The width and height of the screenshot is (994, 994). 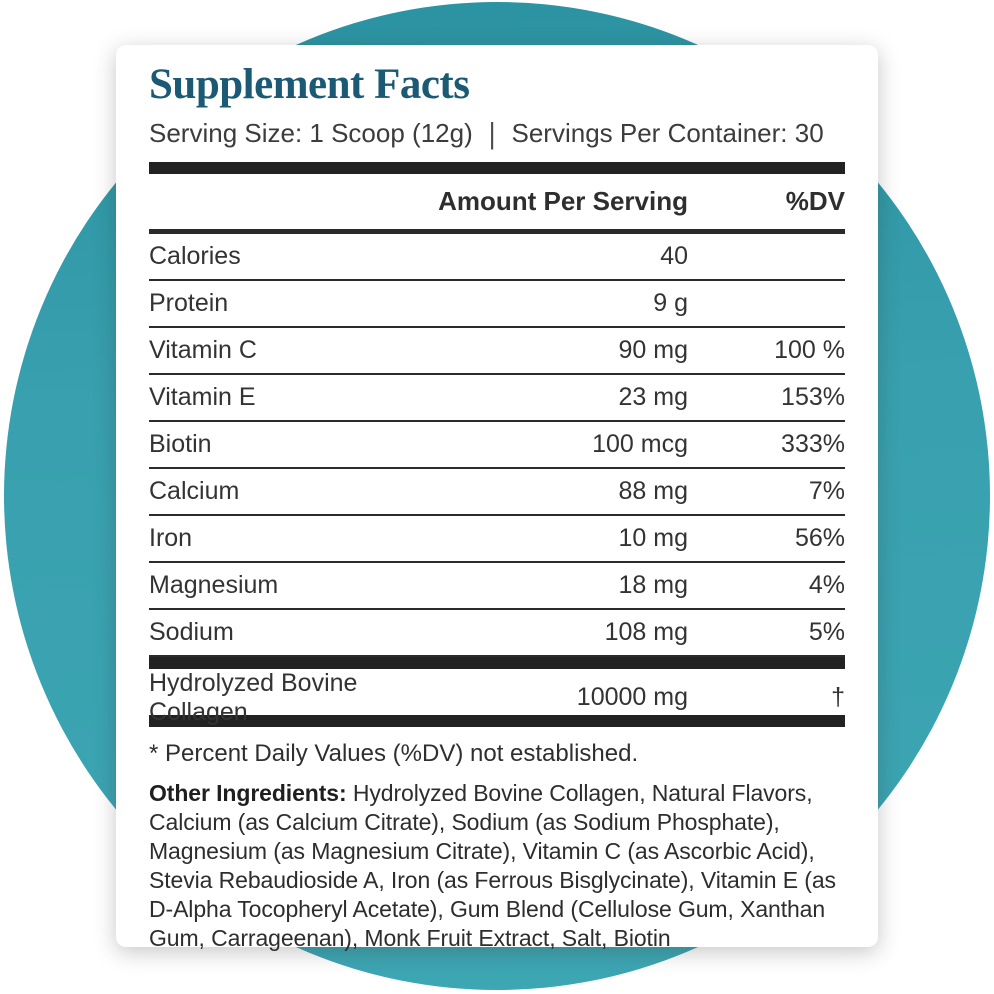 What do you see at coordinates (253, 697) in the screenshot?
I see `nutrient-name: Hydrolyzed Bovine Collagen` at bounding box center [253, 697].